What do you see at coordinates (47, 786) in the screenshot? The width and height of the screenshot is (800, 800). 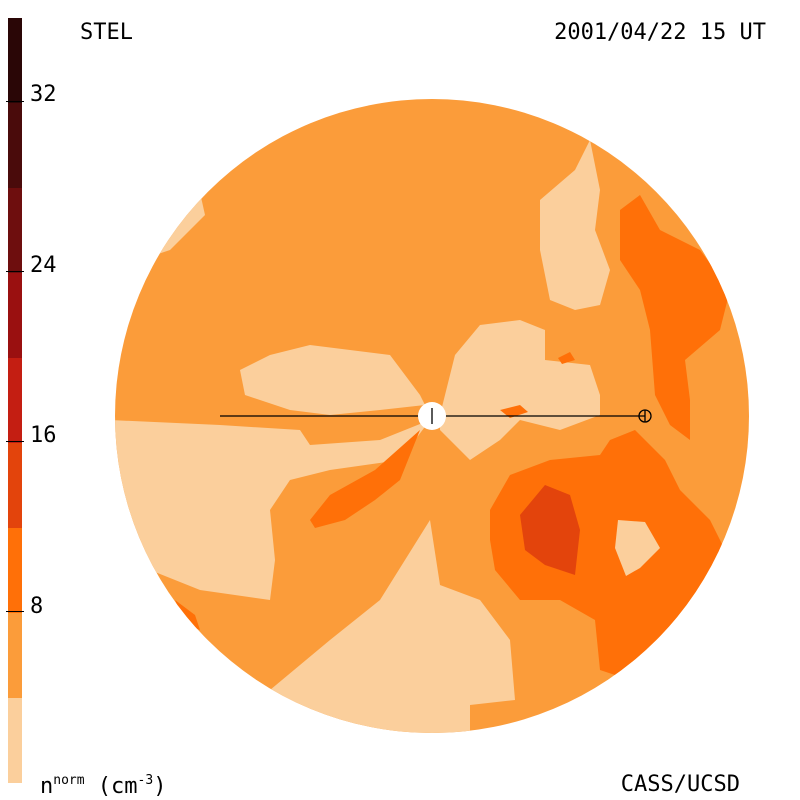 I see `unit-base: n` at bounding box center [47, 786].